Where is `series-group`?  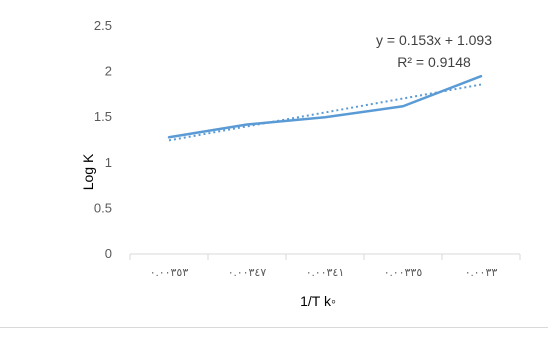
series-group is located at coordinates (325, 106).